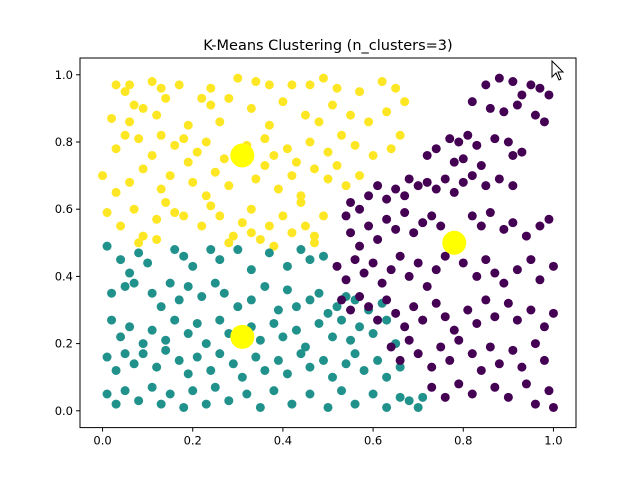 This screenshot has height=480, width=640. Describe the element at coordinates (328, 437) in the screenshot. I see `x-axis: 0.0 0.2 0.4 0.6 0.8 1.0` at that location.